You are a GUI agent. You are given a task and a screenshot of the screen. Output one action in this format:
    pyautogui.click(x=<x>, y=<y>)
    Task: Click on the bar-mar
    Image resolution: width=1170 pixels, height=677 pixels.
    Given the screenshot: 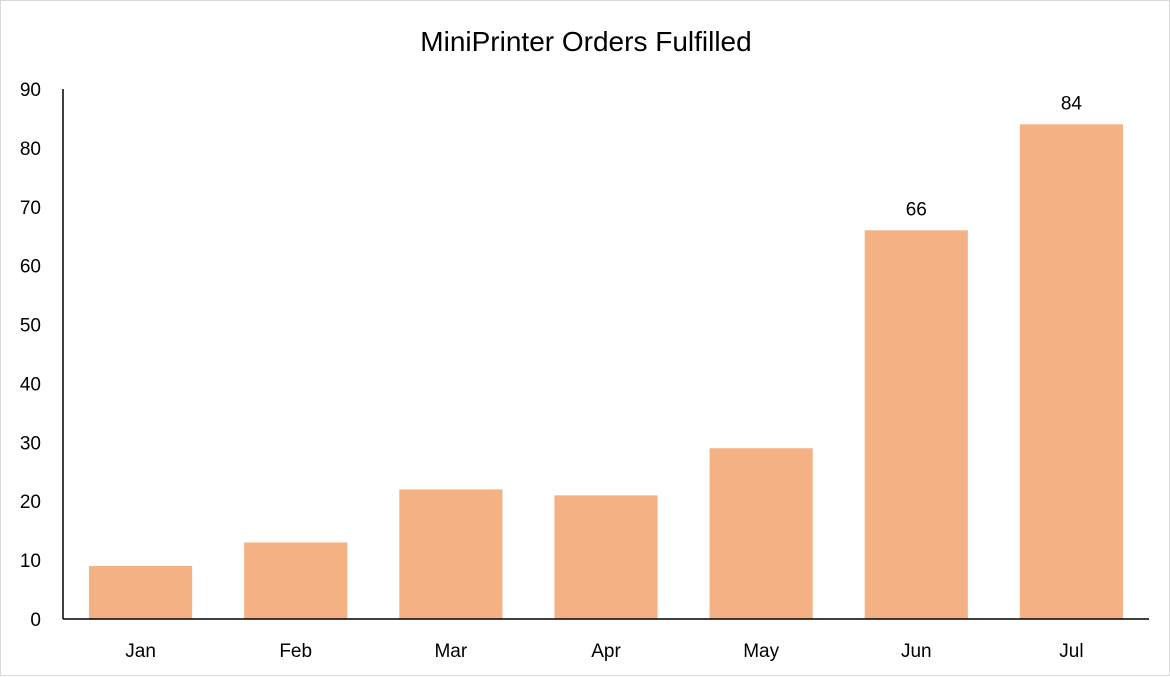 What is the action you would take?
    pyautogui.click(x=451, y=554)
    